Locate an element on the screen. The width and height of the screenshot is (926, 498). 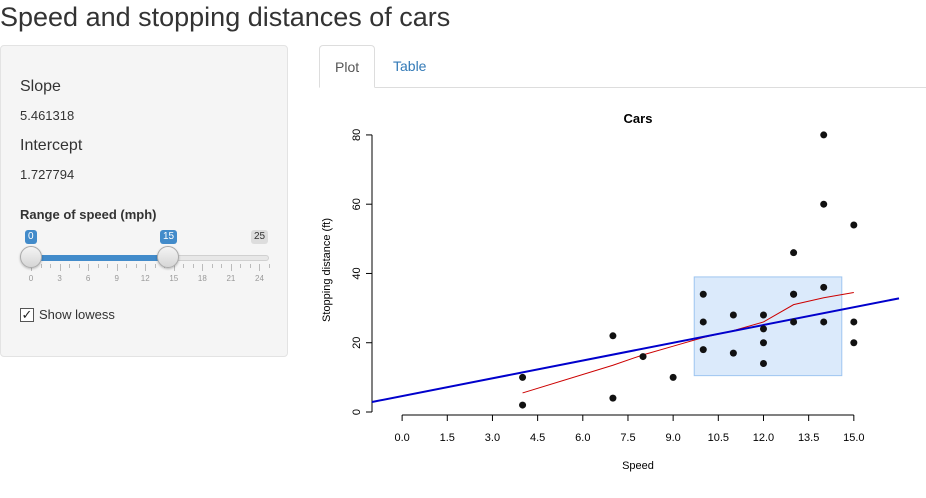
y-tick-label: 60 is located at coordinates (357, 204).